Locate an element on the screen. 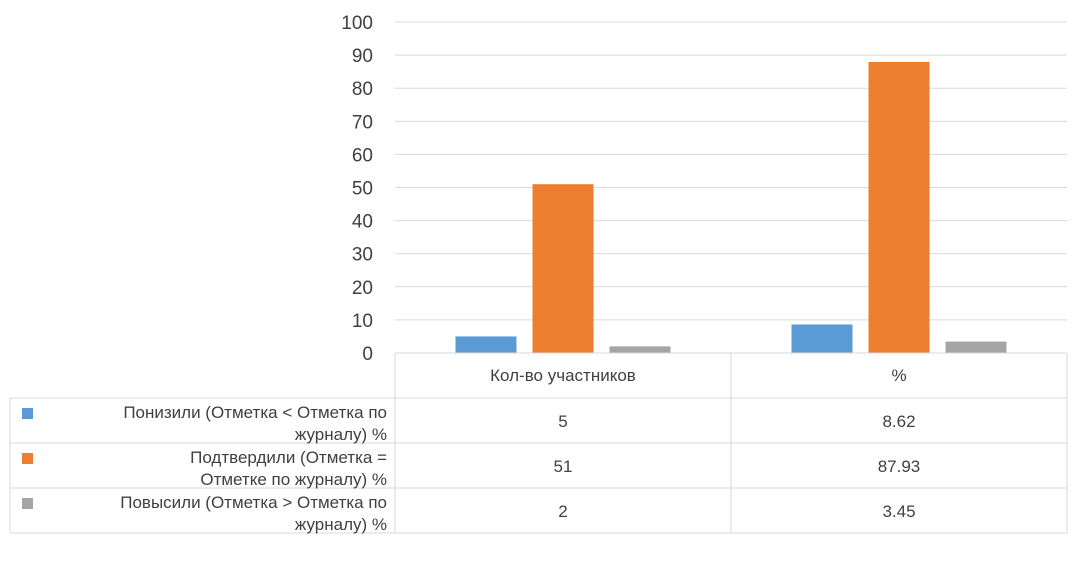  y-tick-label: 70 is located at coordinates (362, 122).